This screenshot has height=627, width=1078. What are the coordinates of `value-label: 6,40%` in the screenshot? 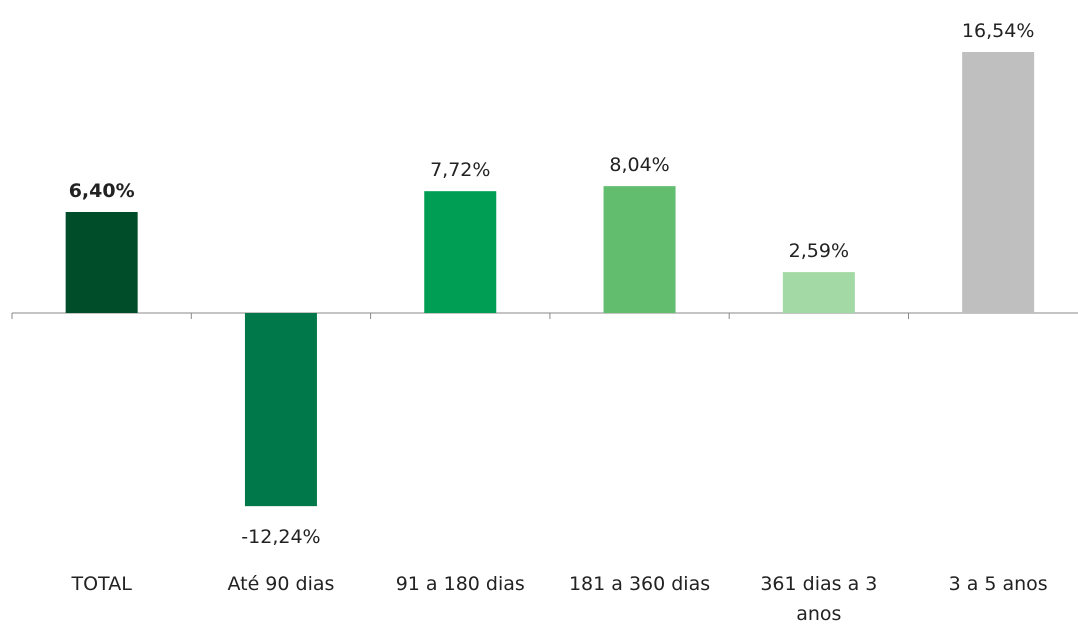 It's located at (102, 191).